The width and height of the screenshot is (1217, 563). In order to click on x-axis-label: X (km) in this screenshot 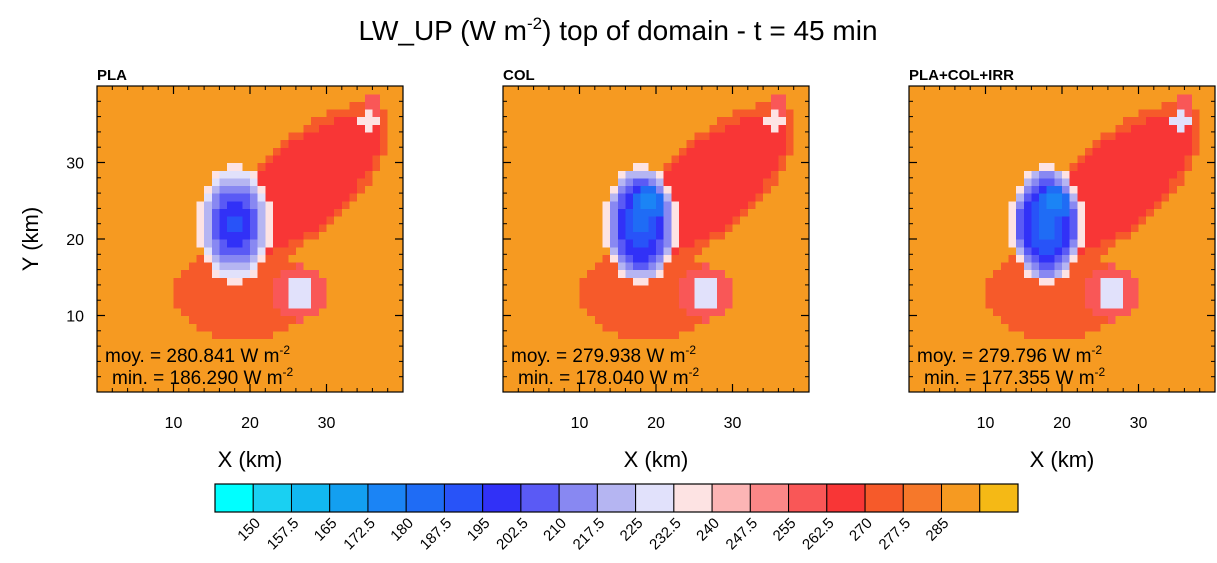, I will do `click(250, 459)`.